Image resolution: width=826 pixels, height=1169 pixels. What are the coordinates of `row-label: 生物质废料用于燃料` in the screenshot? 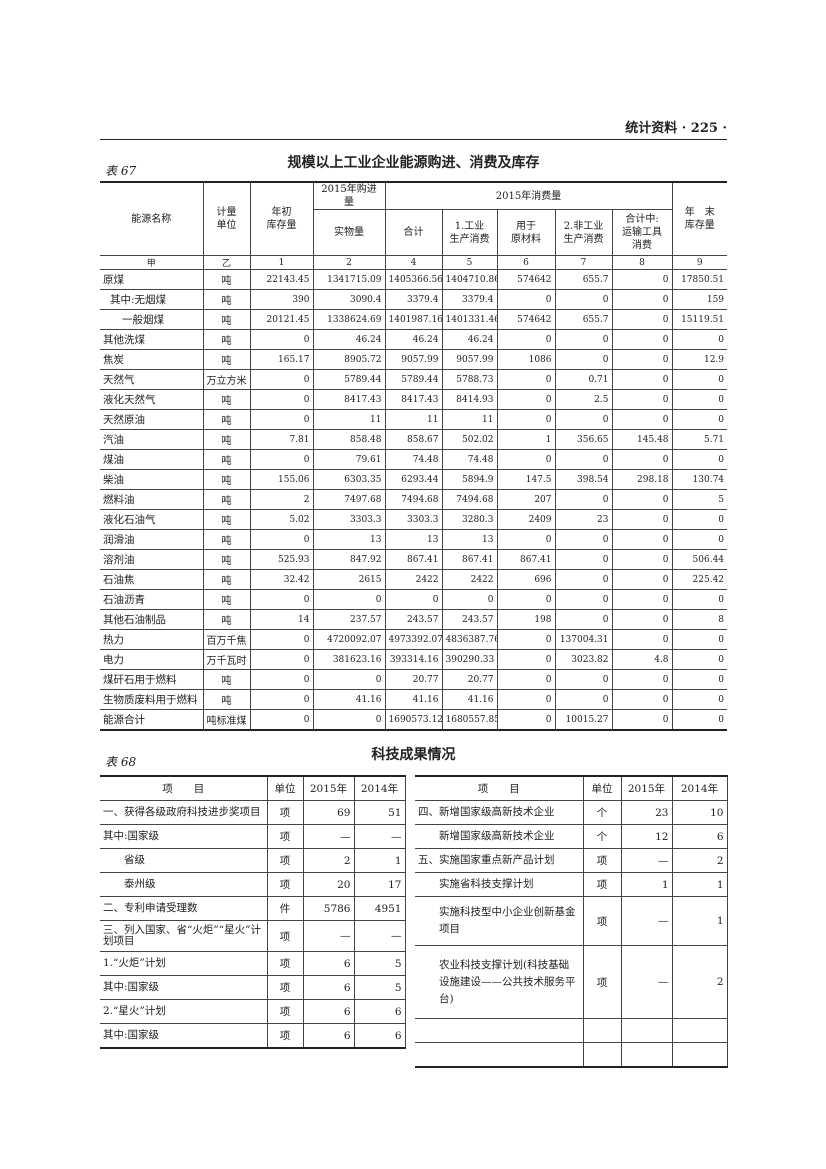 It's located at (152, 699).